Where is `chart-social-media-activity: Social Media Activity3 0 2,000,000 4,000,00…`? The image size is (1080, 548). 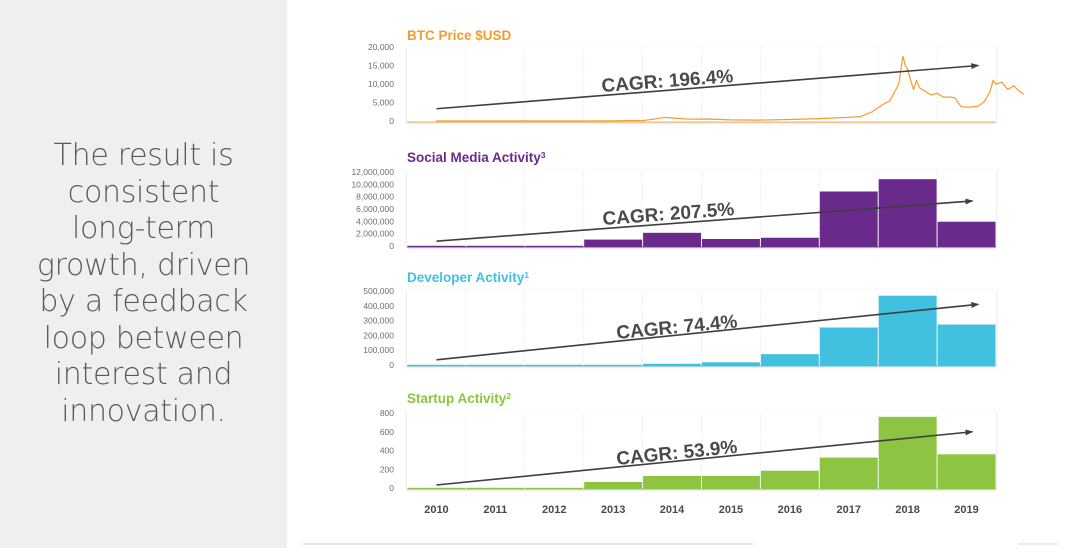 chart-social-media-activity: Social Media Activity3 0 2,000,000 4,000,00… is located at coordinates (673, 200).